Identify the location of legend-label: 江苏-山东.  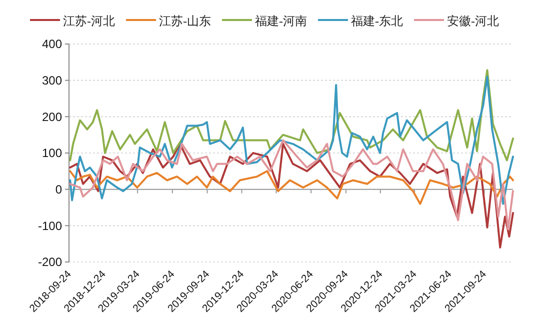
(185, 21).